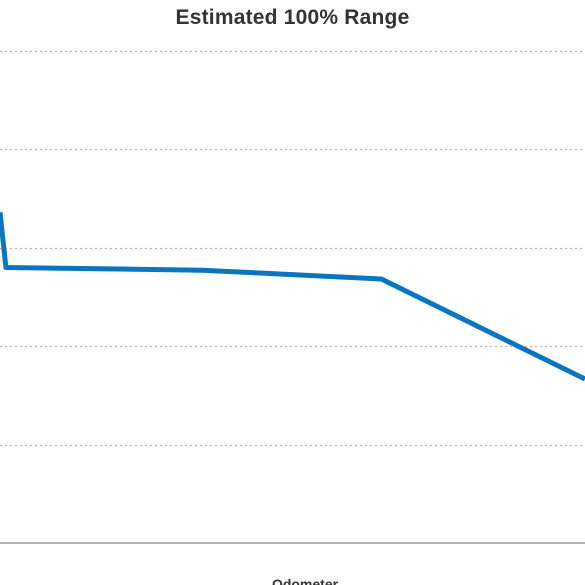 The height and width of the screenshot is (585, 585). What do you see at coordinates (292, 17) in the screenshot?
I see `chart-title: Estimated 100% Range` at bounding box center [292, 17].